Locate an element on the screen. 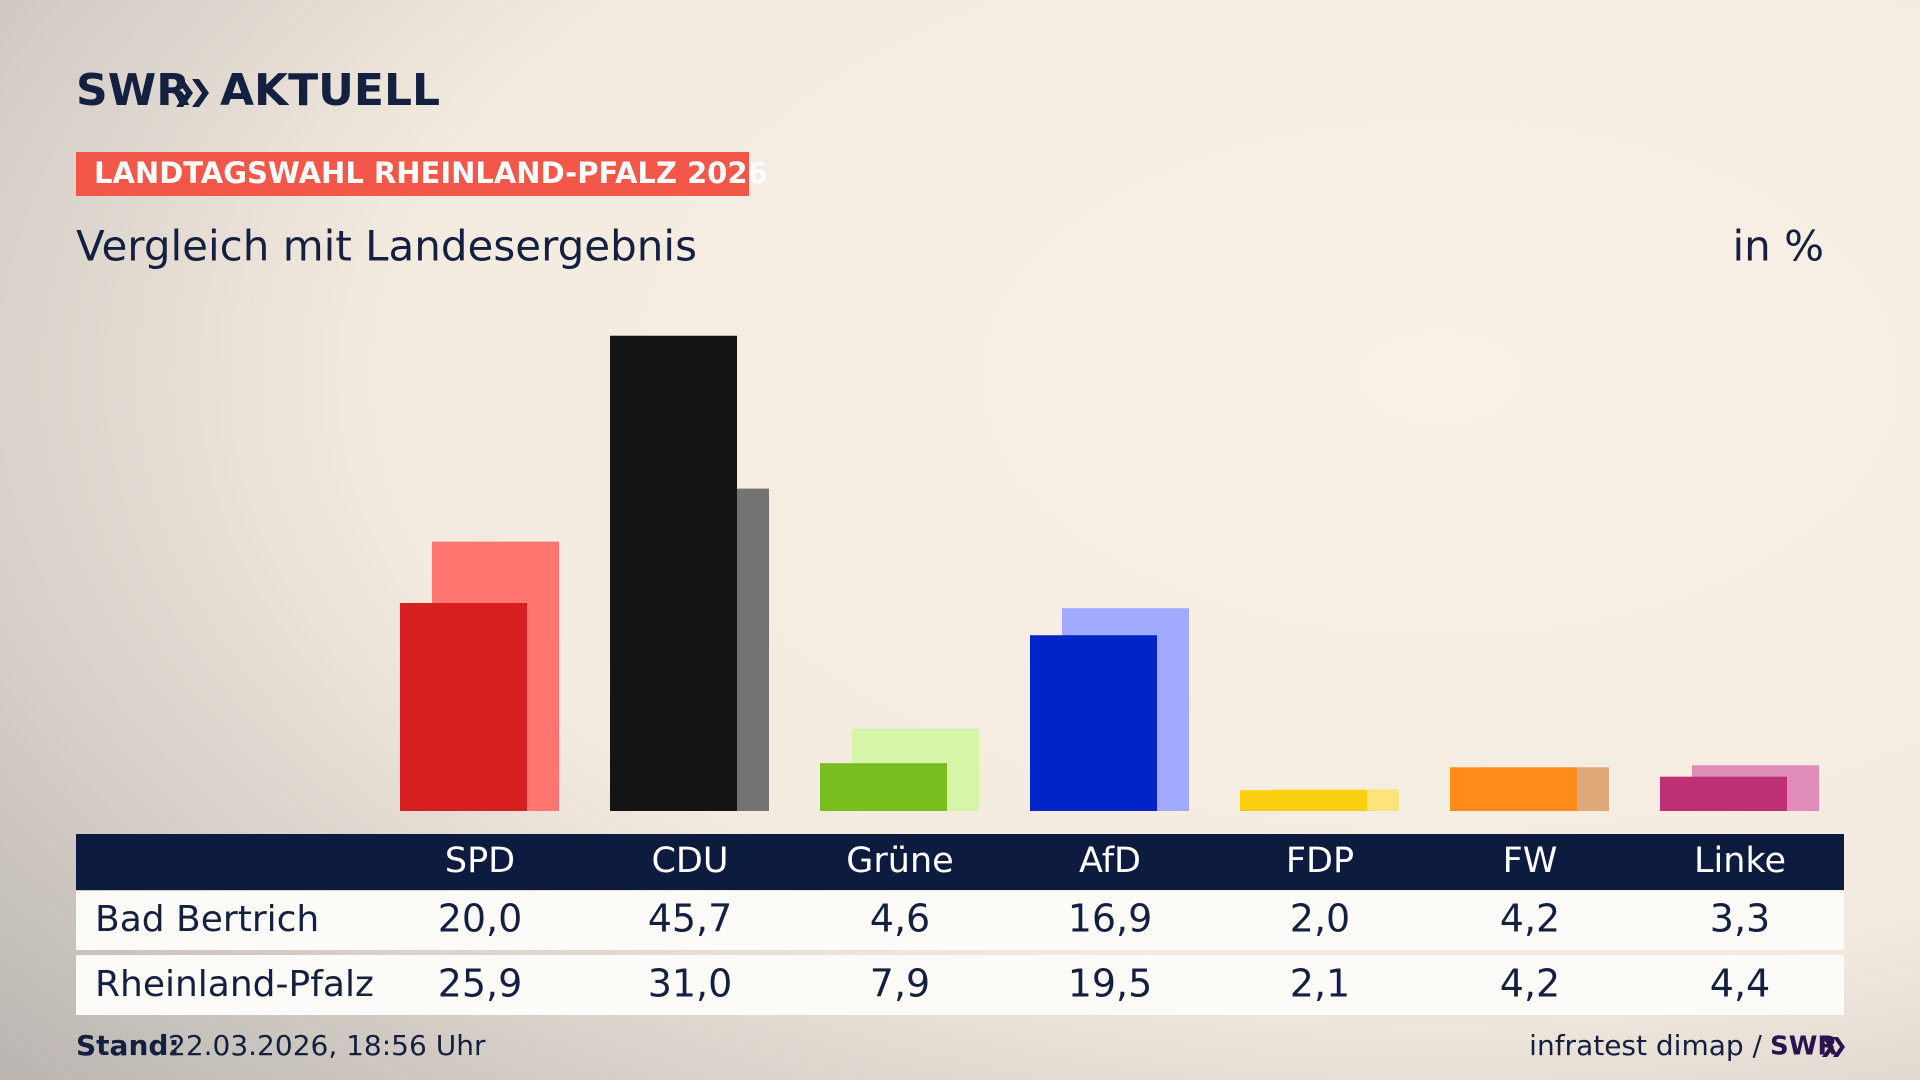  value-label: 2,1 is located at coordinates (1320, 984).